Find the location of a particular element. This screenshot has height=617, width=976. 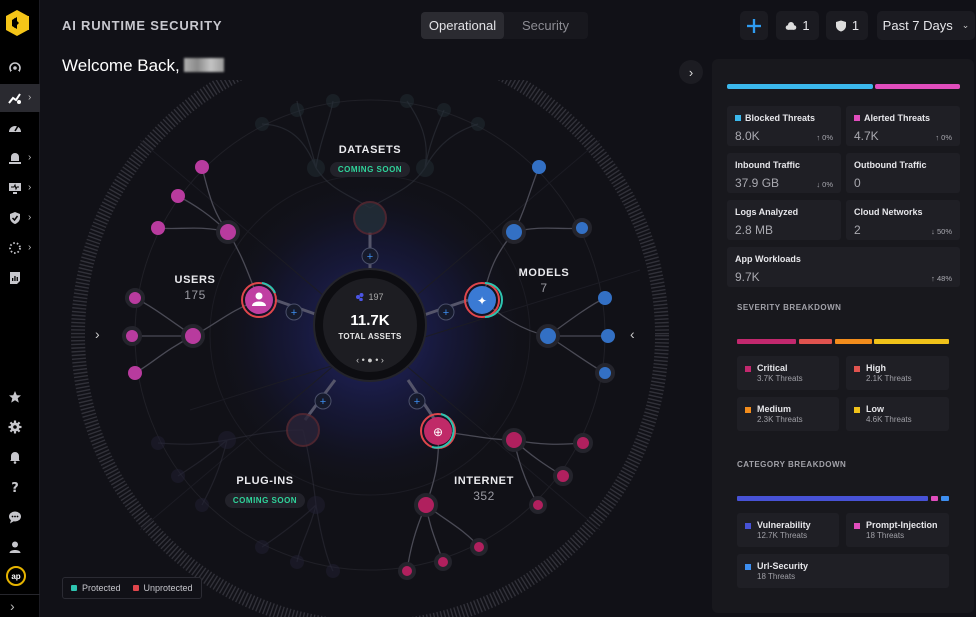

sidebar-item-policies: › is located at coordinates (20, 218).